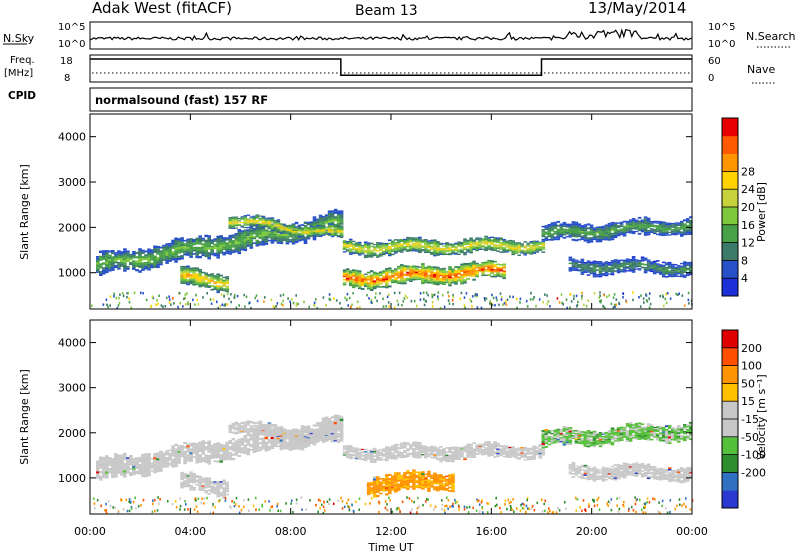 The width and height of the screenshot is (800, 558). What do you see at coordinates (771, 36) in the screenshot?
I see `nsearch-label: N.Search` at bounding box center [771, 36].